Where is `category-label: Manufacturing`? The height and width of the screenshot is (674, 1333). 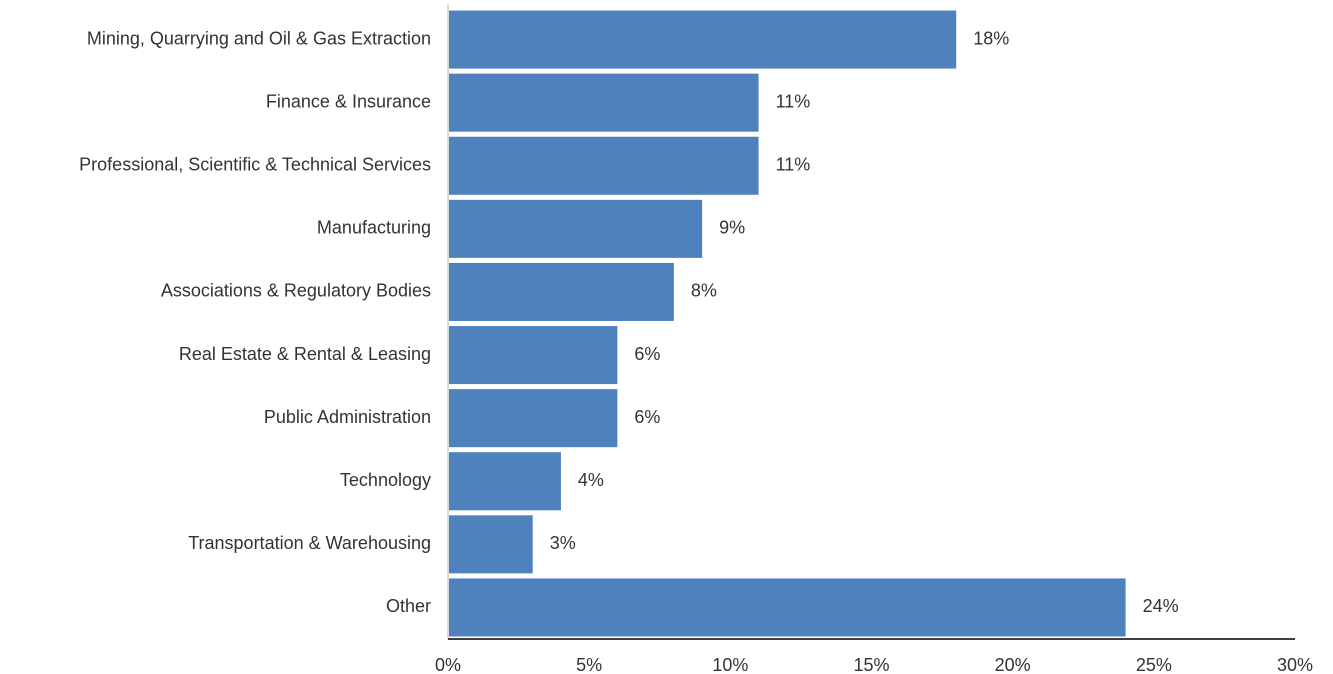
category-label: Manufacturing is located at coordinates (374, 228).